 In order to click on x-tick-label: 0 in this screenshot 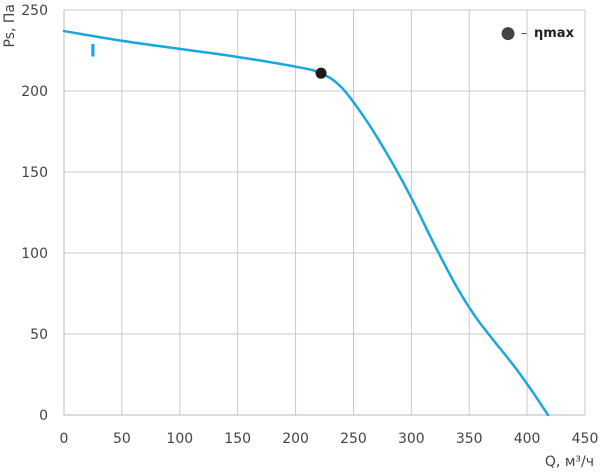, I will do `click(64, 439)`.